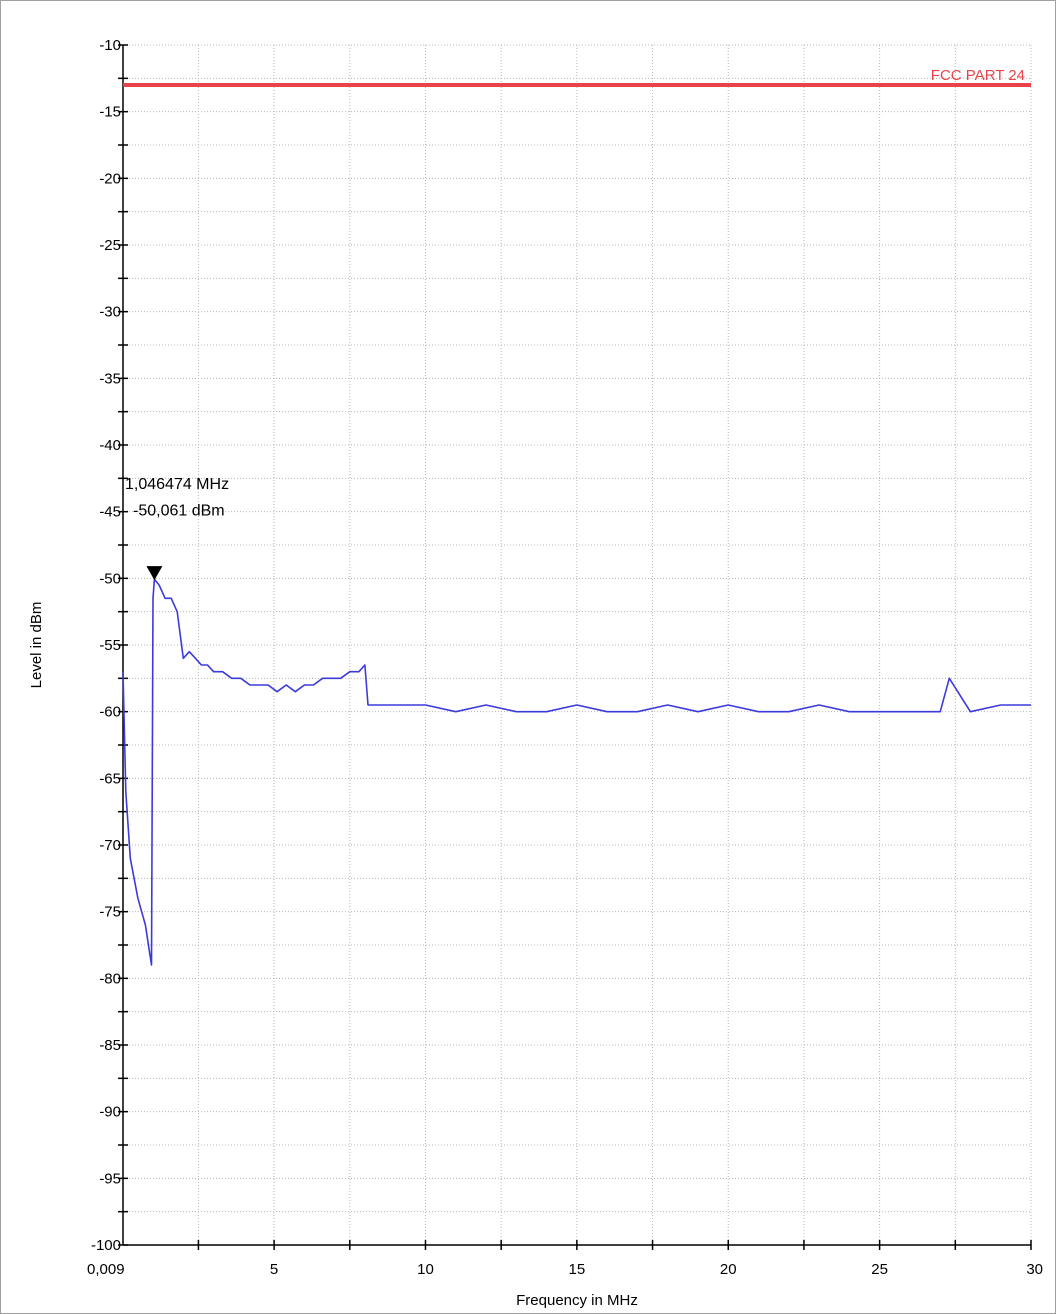 The width and height of the screenshot is (1056, 1314). What do you see at coordinates (110, 1178) in the screenshot?
I see `y-tick-label: -95` at bounding box center [110, 1178].